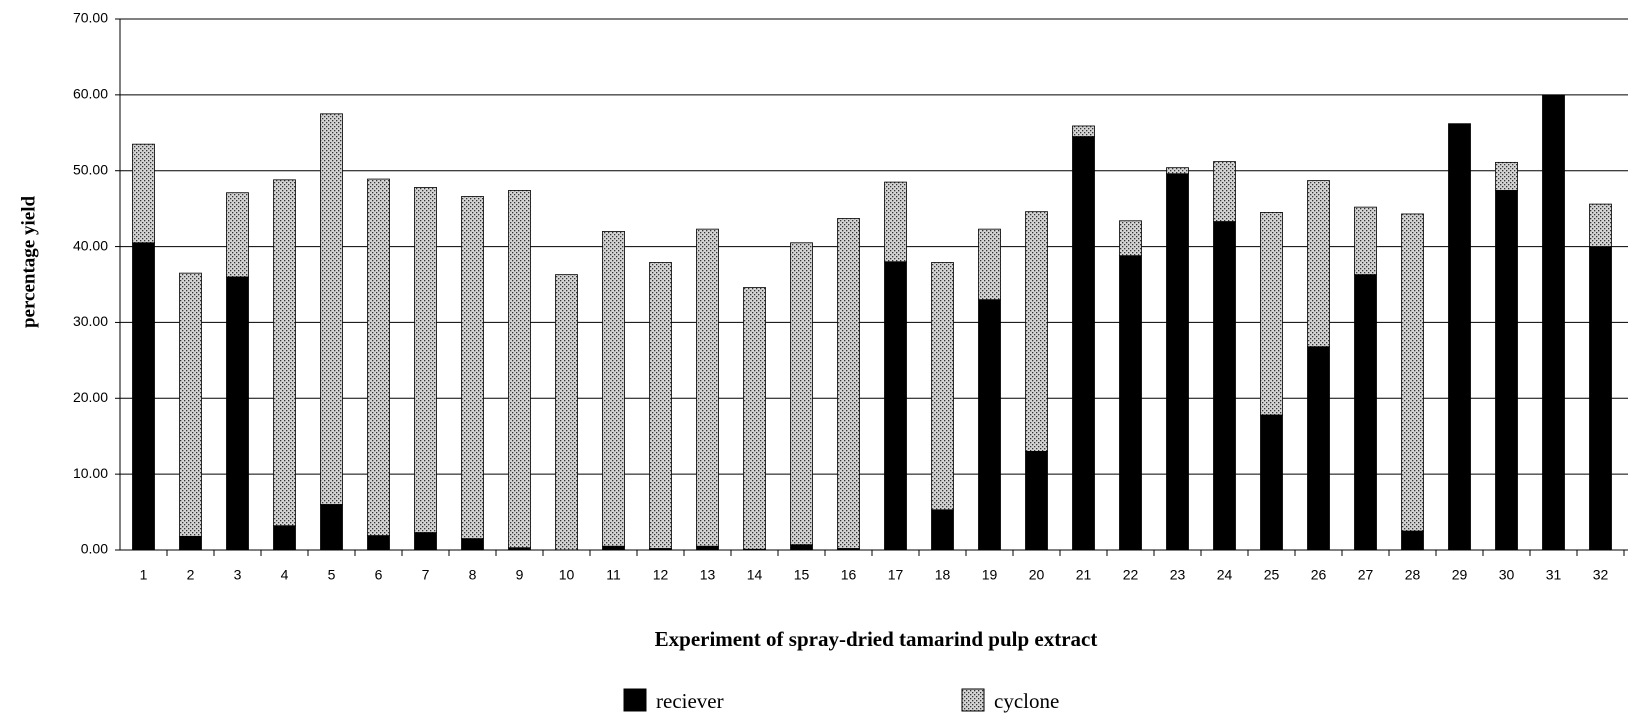 This screenshot has width=1630, height=720. I want to click on x-tick-label: 32, so click(1601, 575).